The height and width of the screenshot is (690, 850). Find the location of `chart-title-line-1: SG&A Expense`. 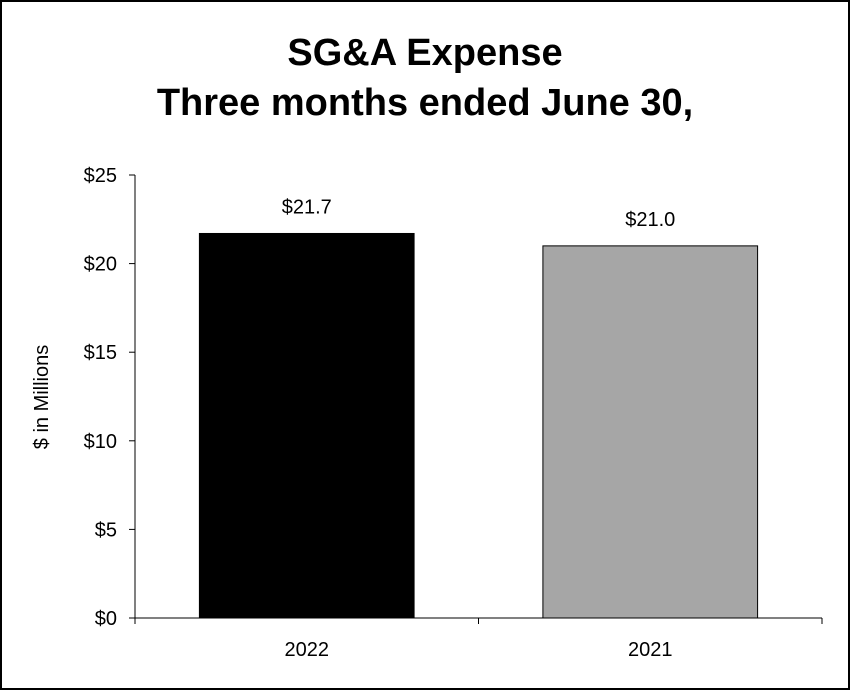

chart-title-line-1: SG&A Expense is located at coordinates (425, 53).